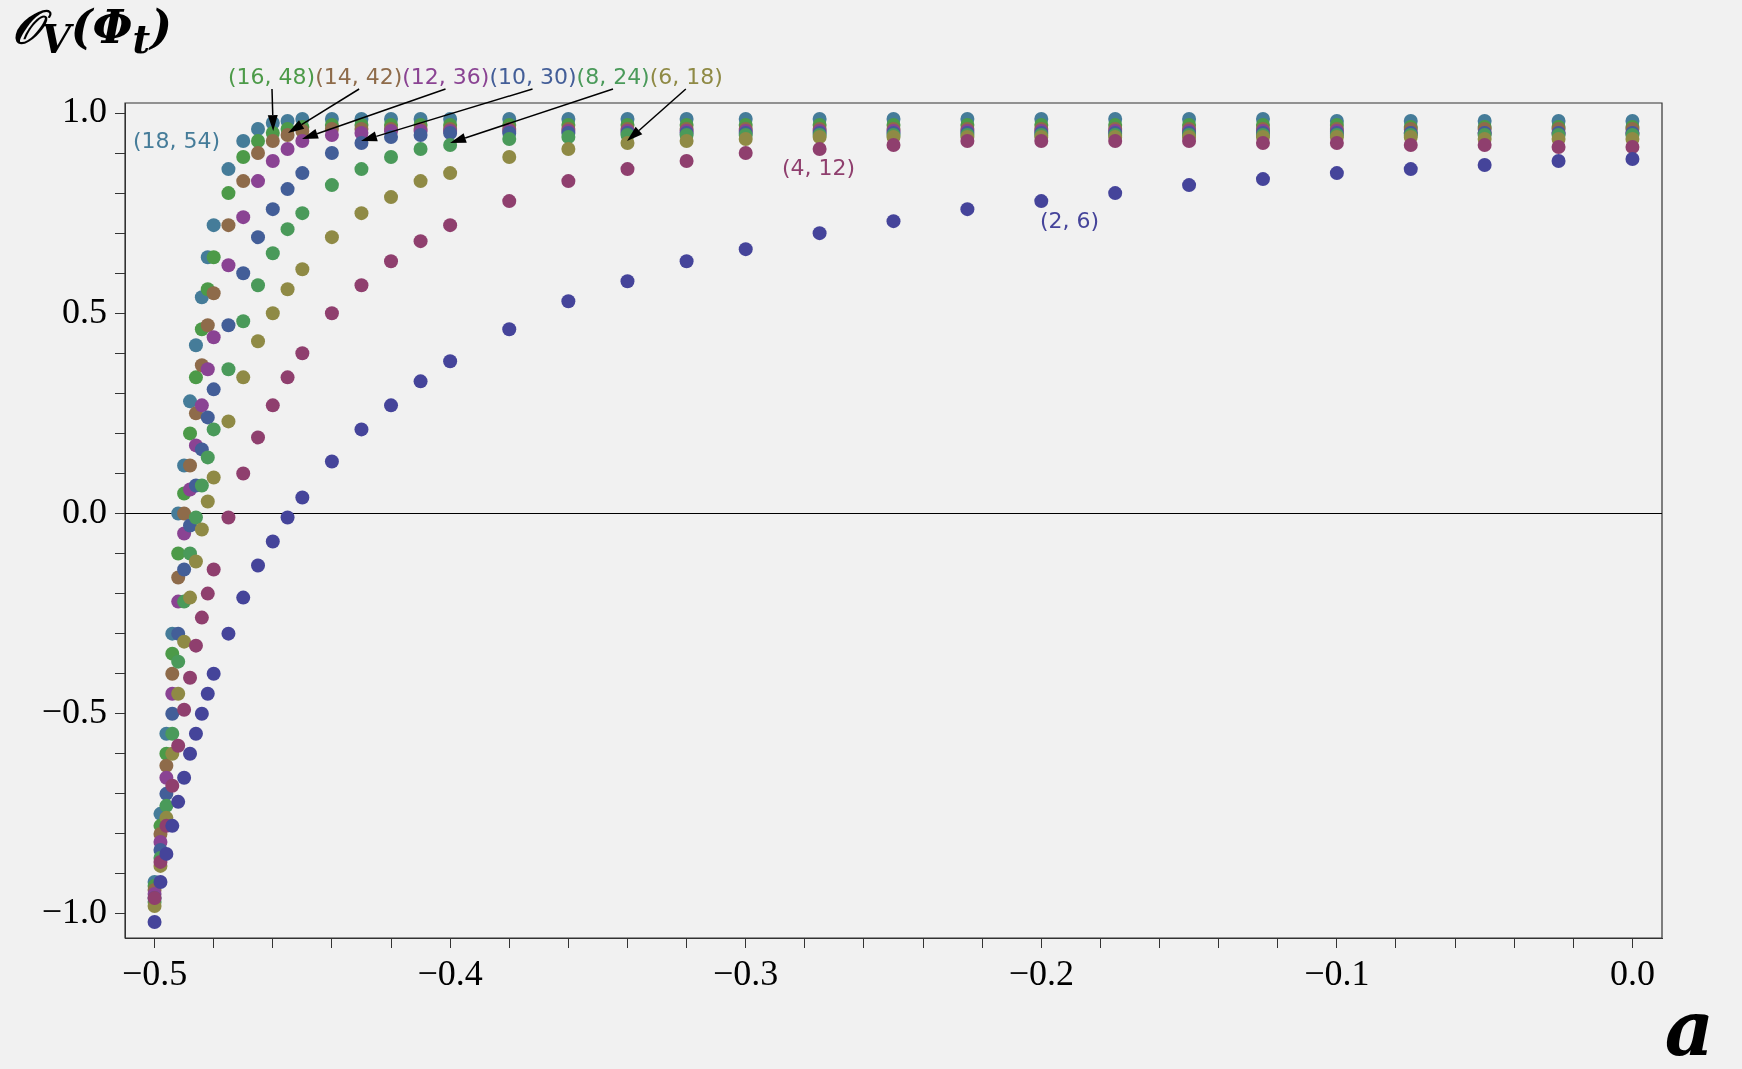  What do you see at coordinates (74, 911) in the screenshot?
I see `y-tick-label: −1.0` at bounding box center [74, 911].